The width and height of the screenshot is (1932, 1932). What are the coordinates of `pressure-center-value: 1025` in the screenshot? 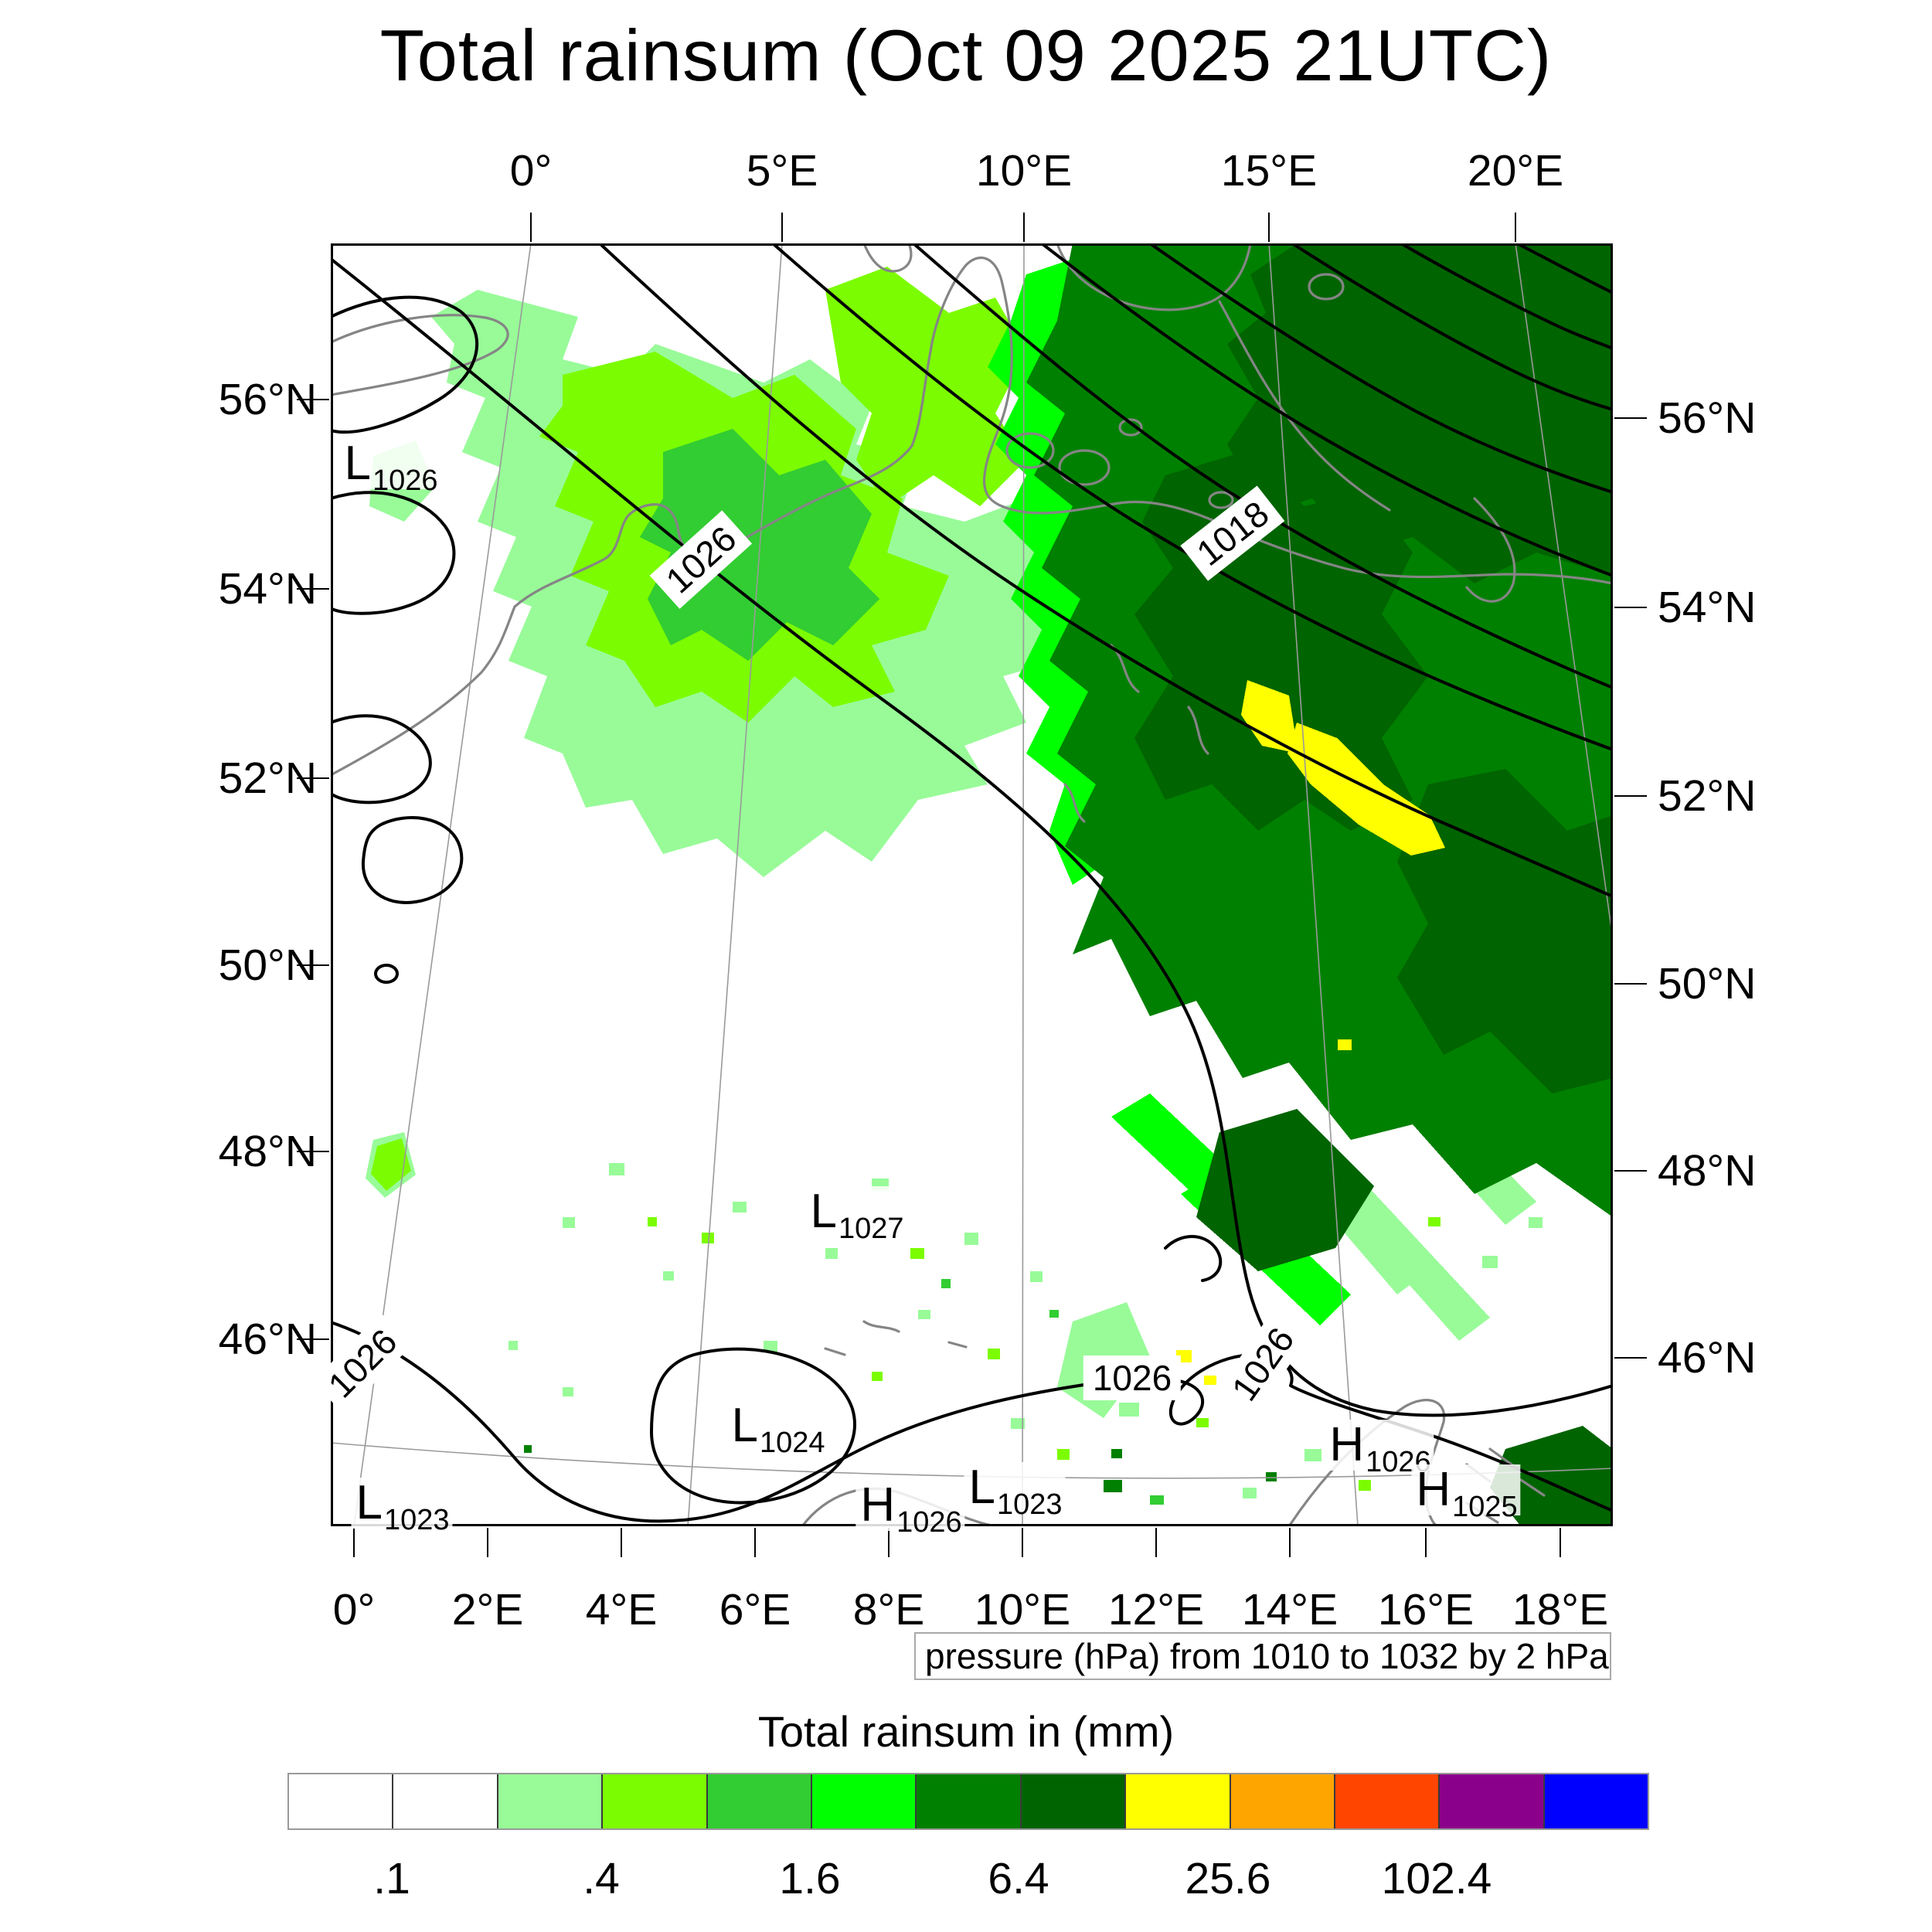 It's located at (1485, 1507).